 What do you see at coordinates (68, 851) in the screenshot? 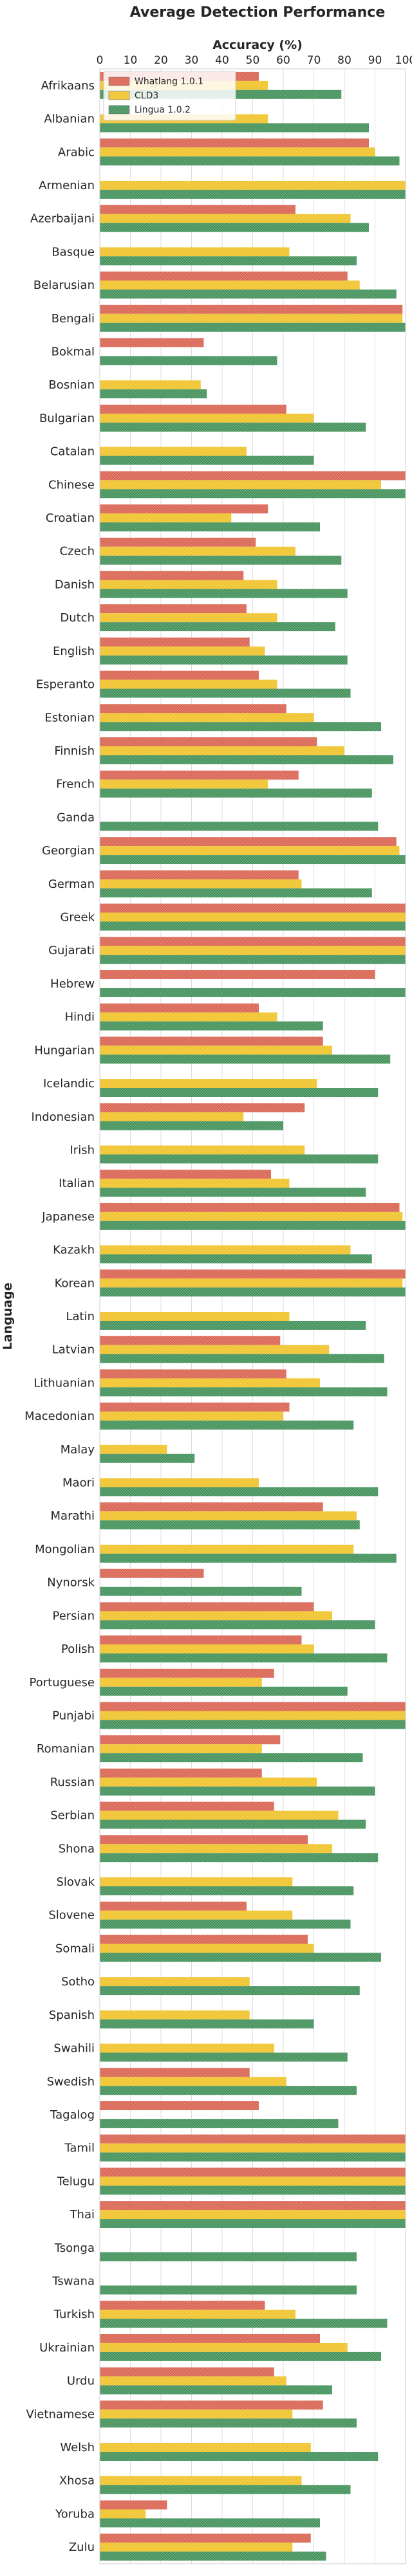
I see `category-label: Georgian` at bounding box center [68, 851].